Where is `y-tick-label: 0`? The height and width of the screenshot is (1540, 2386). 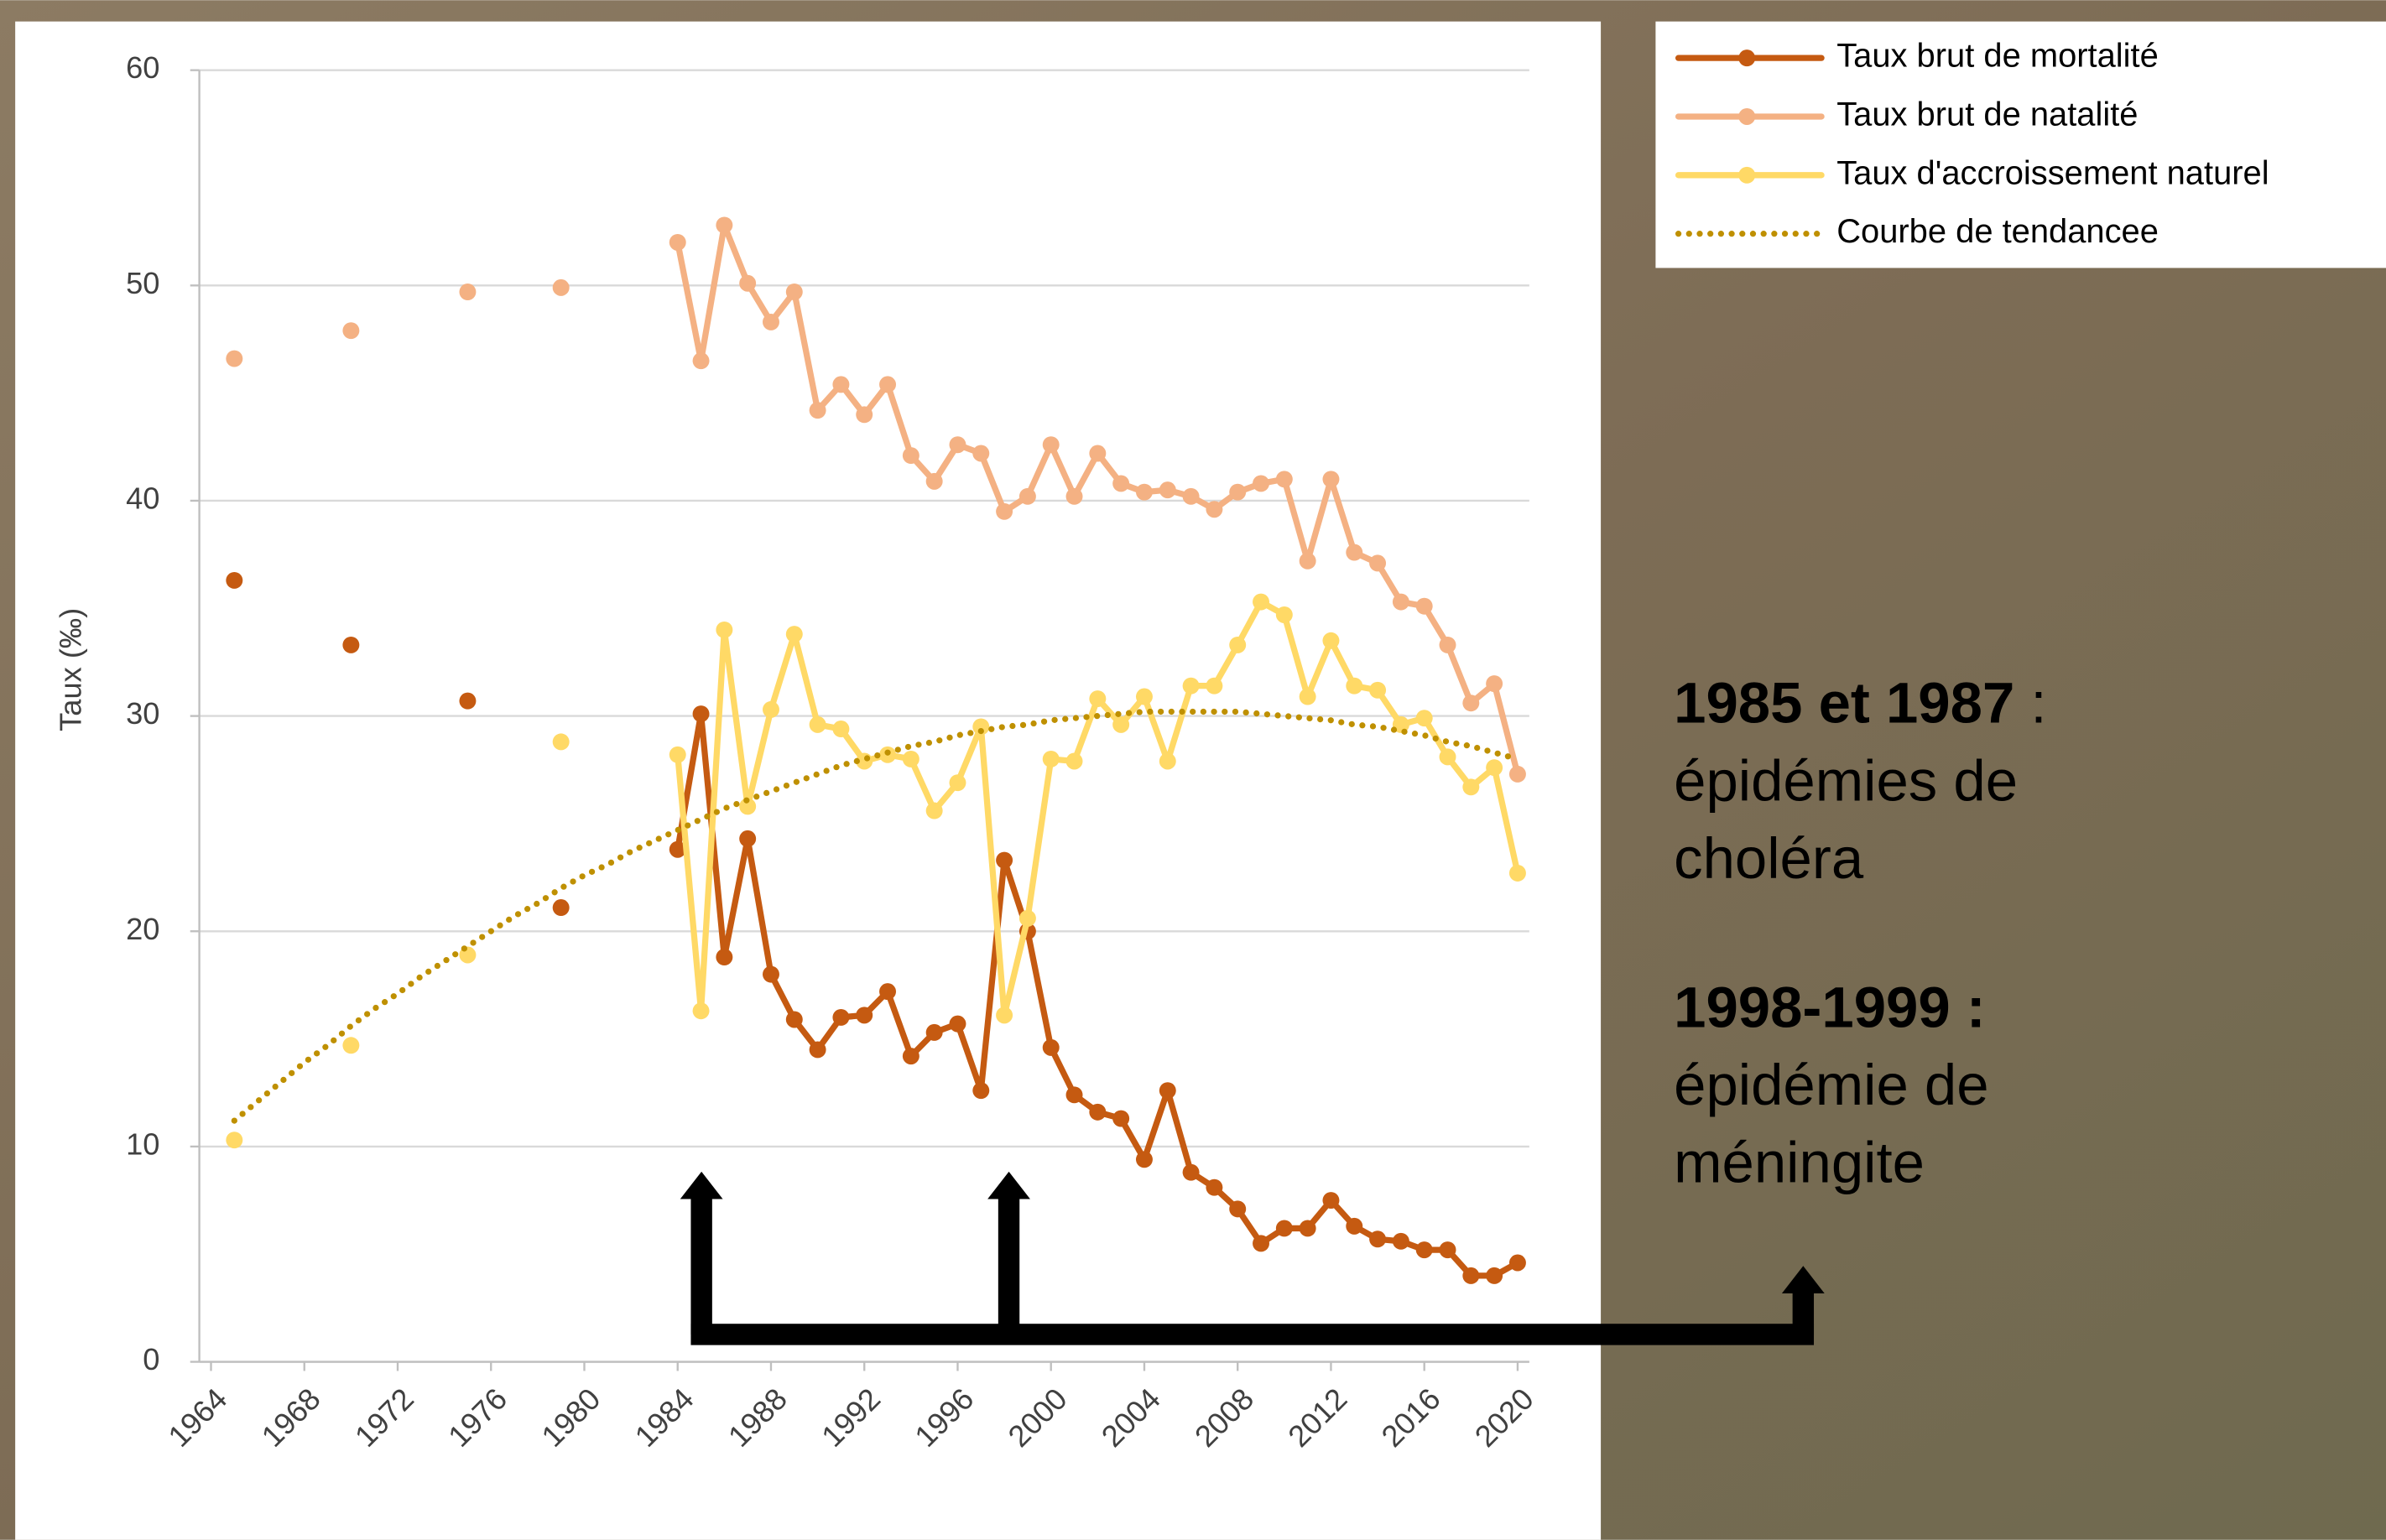
y-tick-label: 0 is located at coordinates (151, 1359).